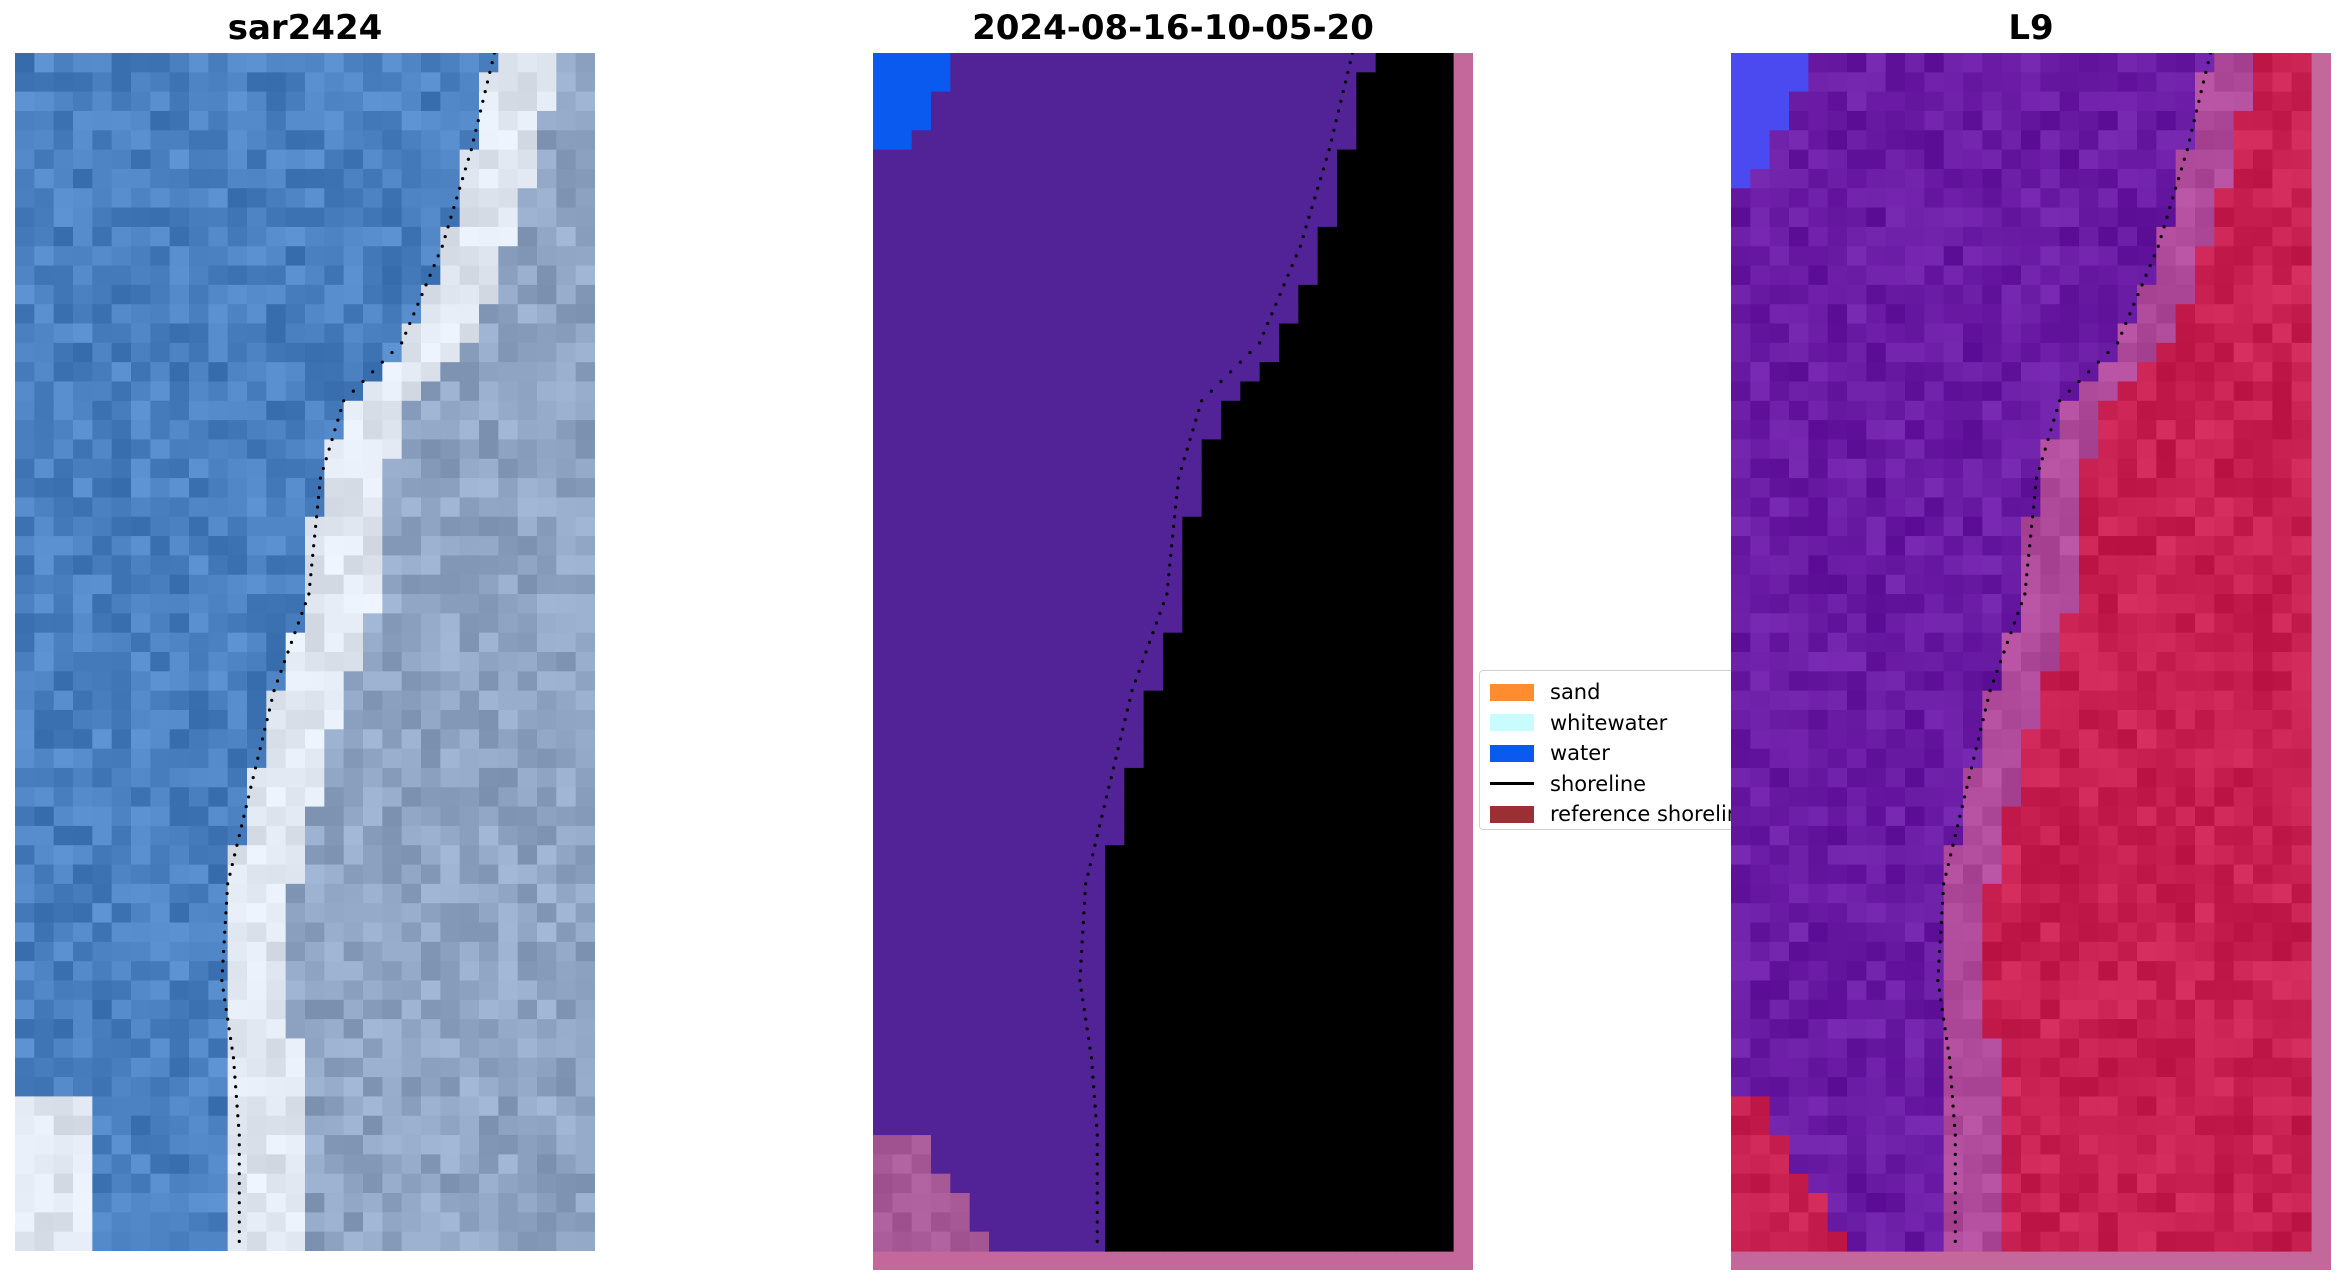 This screenshot has width=2343, height=1283. Describe the element at coordinates (1580, 753) in the screenshot. I see `legend-label-water: water` at that location.